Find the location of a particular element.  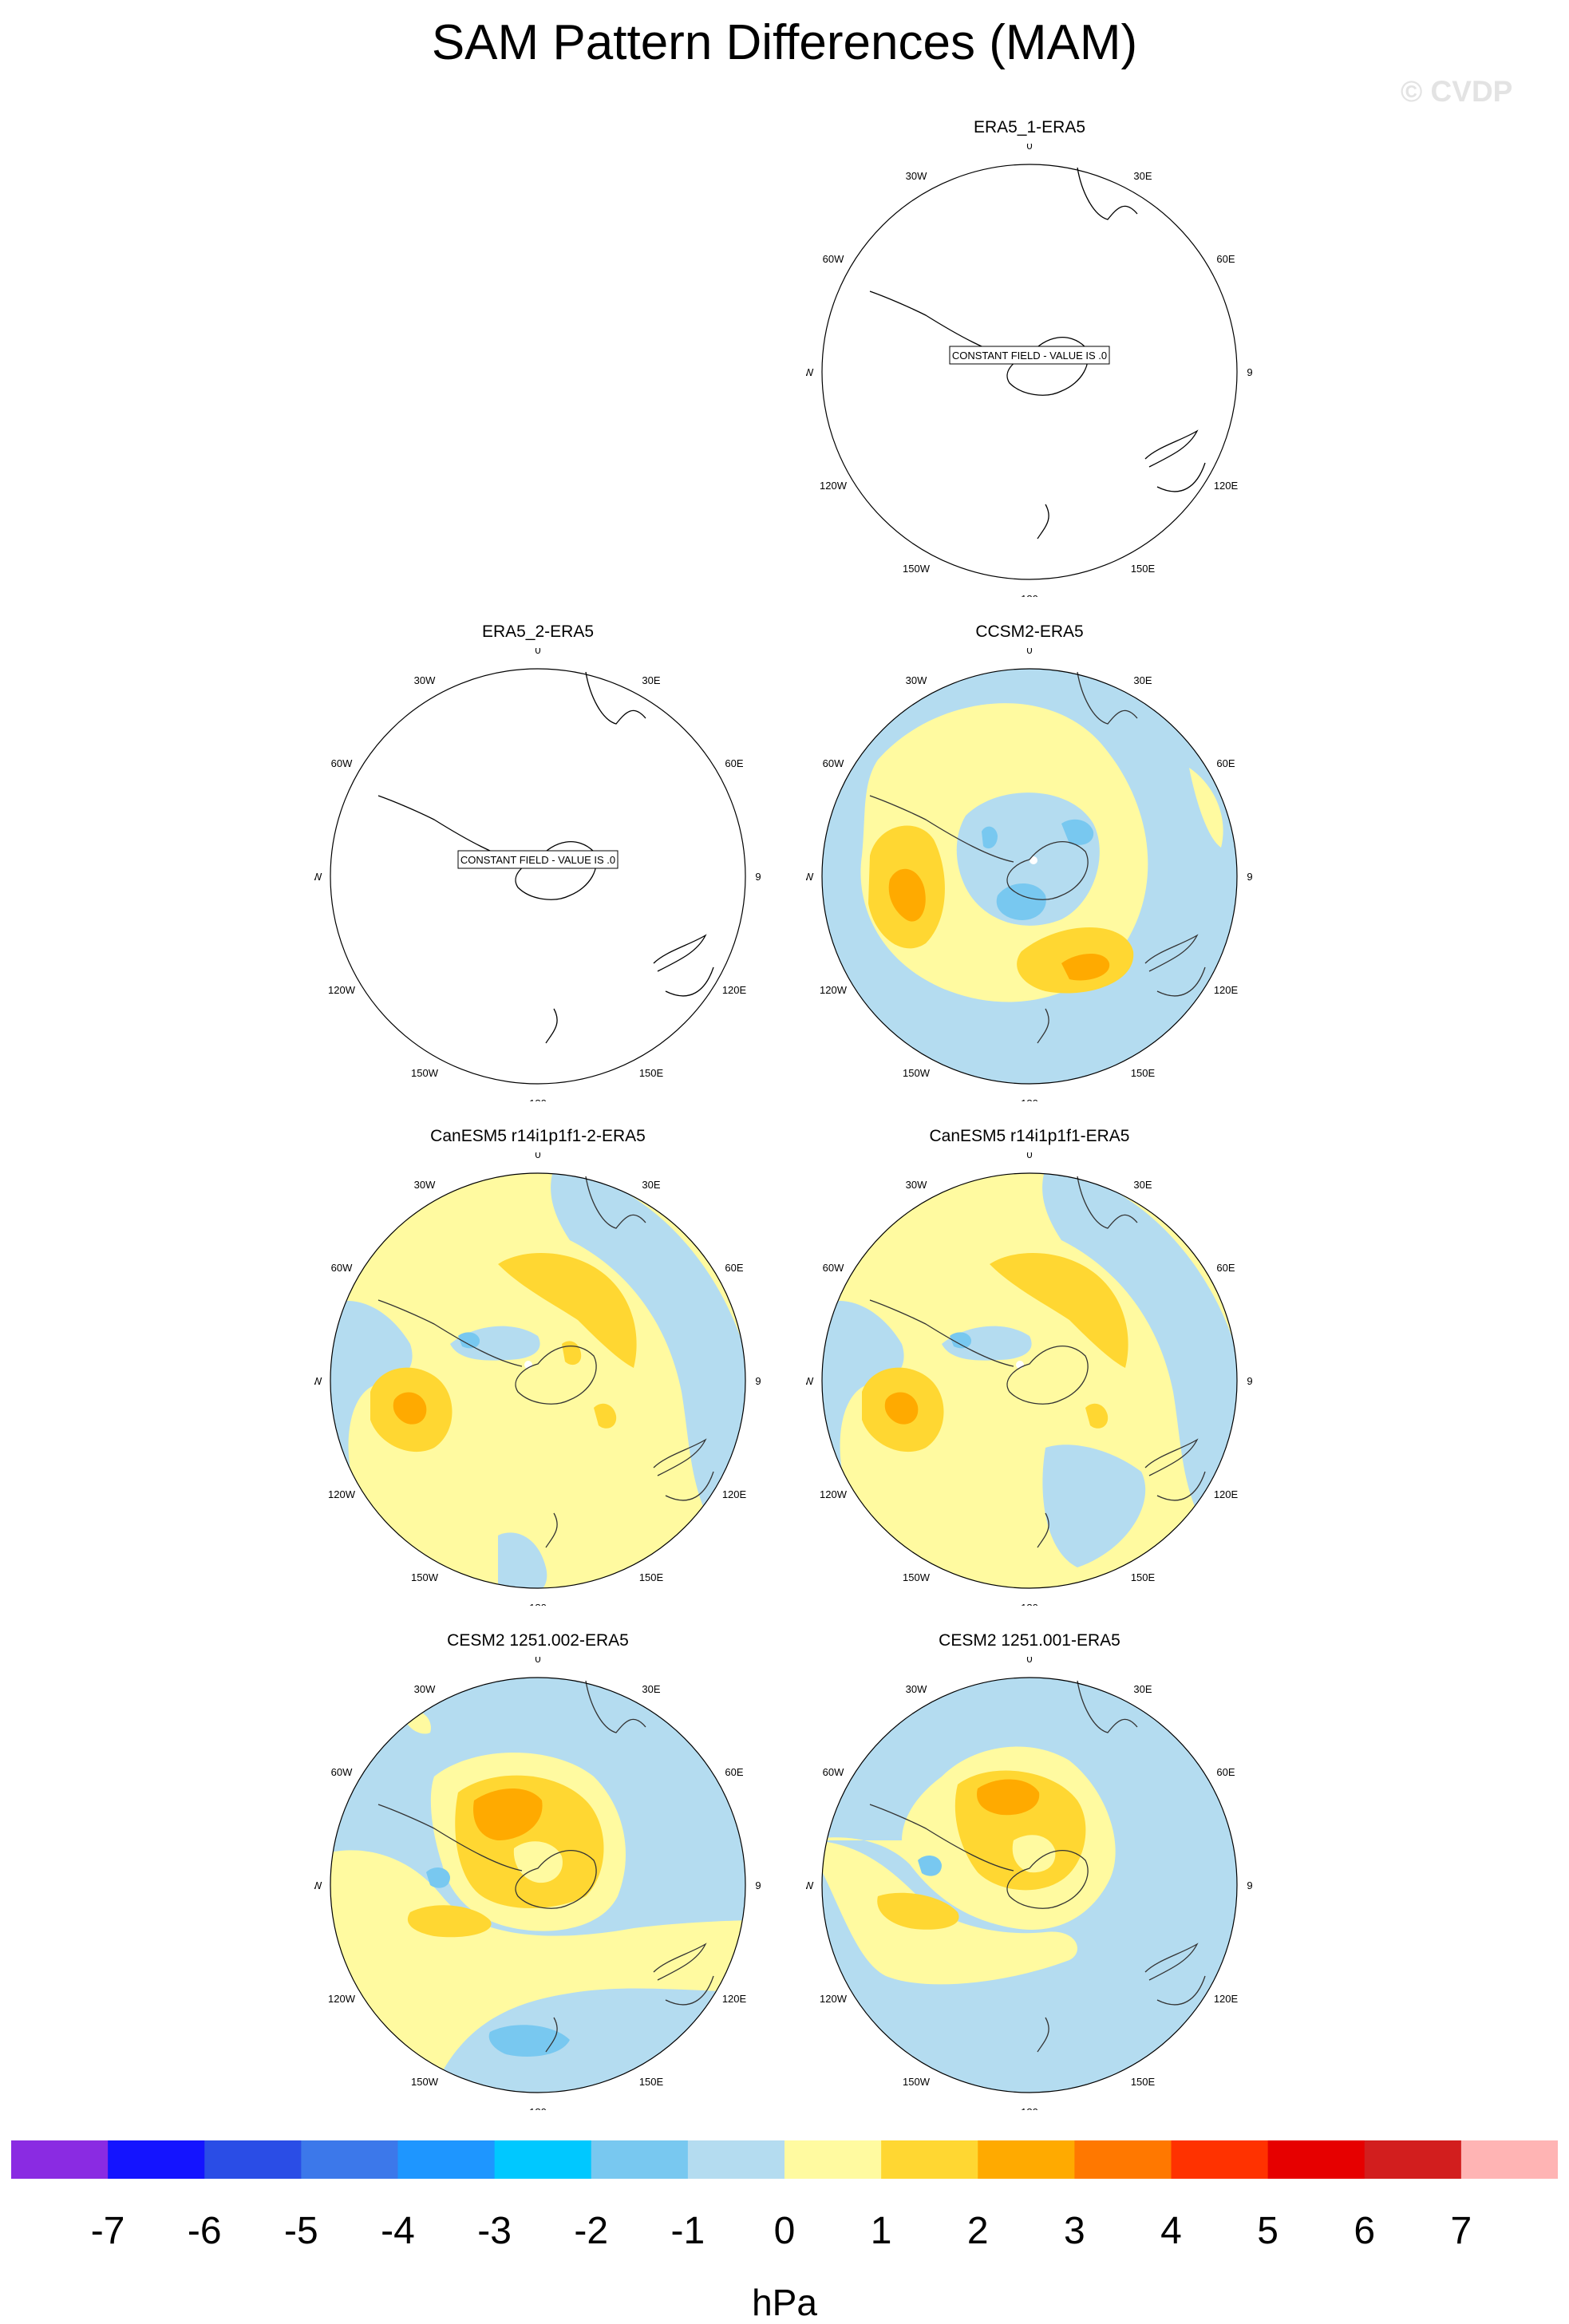

colorbar-tick-label: -4 is located at coordinates (398, 2231).